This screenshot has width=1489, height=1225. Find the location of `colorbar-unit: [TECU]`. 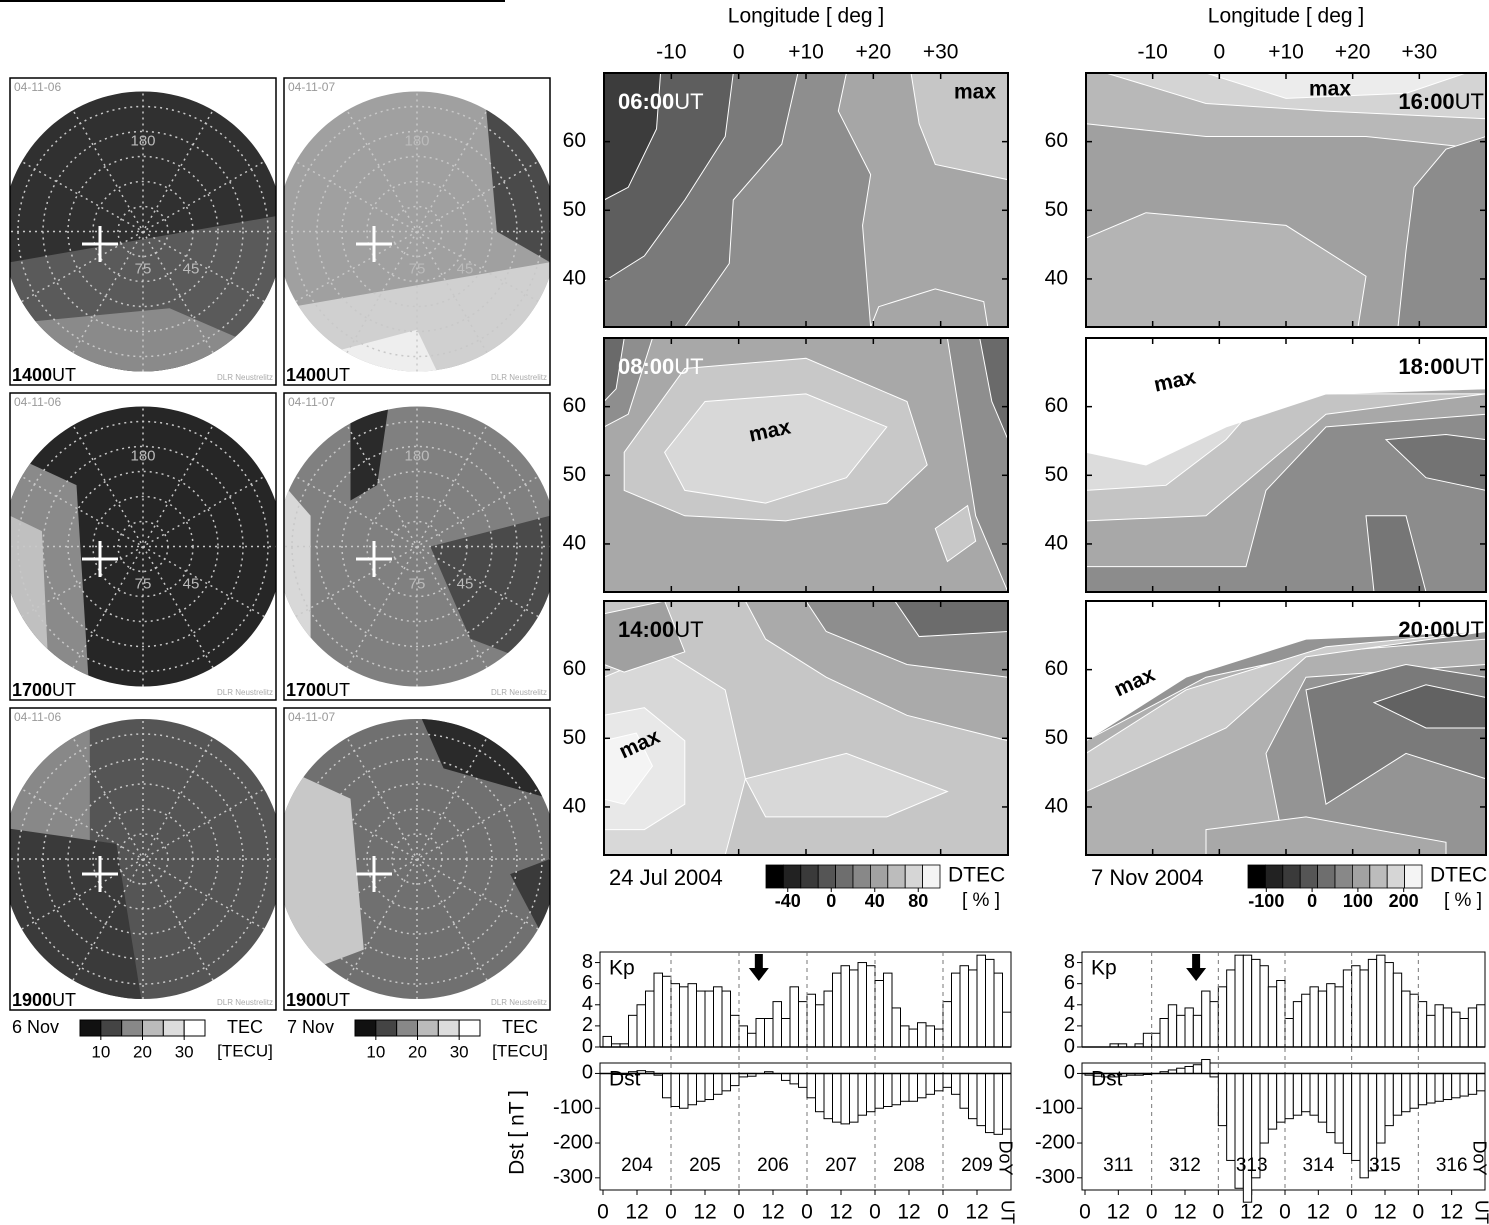

colorbar-unit: [TECU] is located at coordinates (520, 1050).